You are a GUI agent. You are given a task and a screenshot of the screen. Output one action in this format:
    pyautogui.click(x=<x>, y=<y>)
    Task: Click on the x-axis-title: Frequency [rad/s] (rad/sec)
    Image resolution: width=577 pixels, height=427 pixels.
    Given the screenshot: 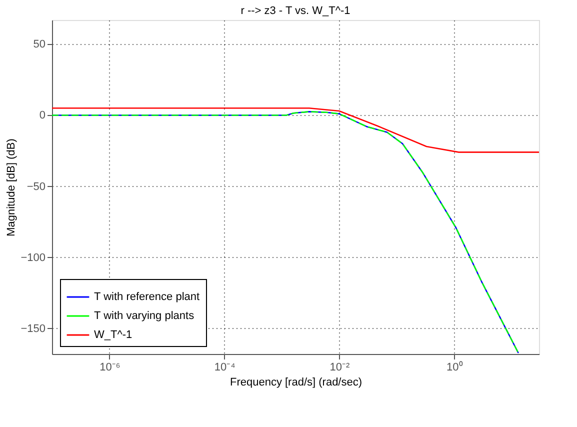 What is the action you would take?
    pyautogui.click(x=296, y=382)
    